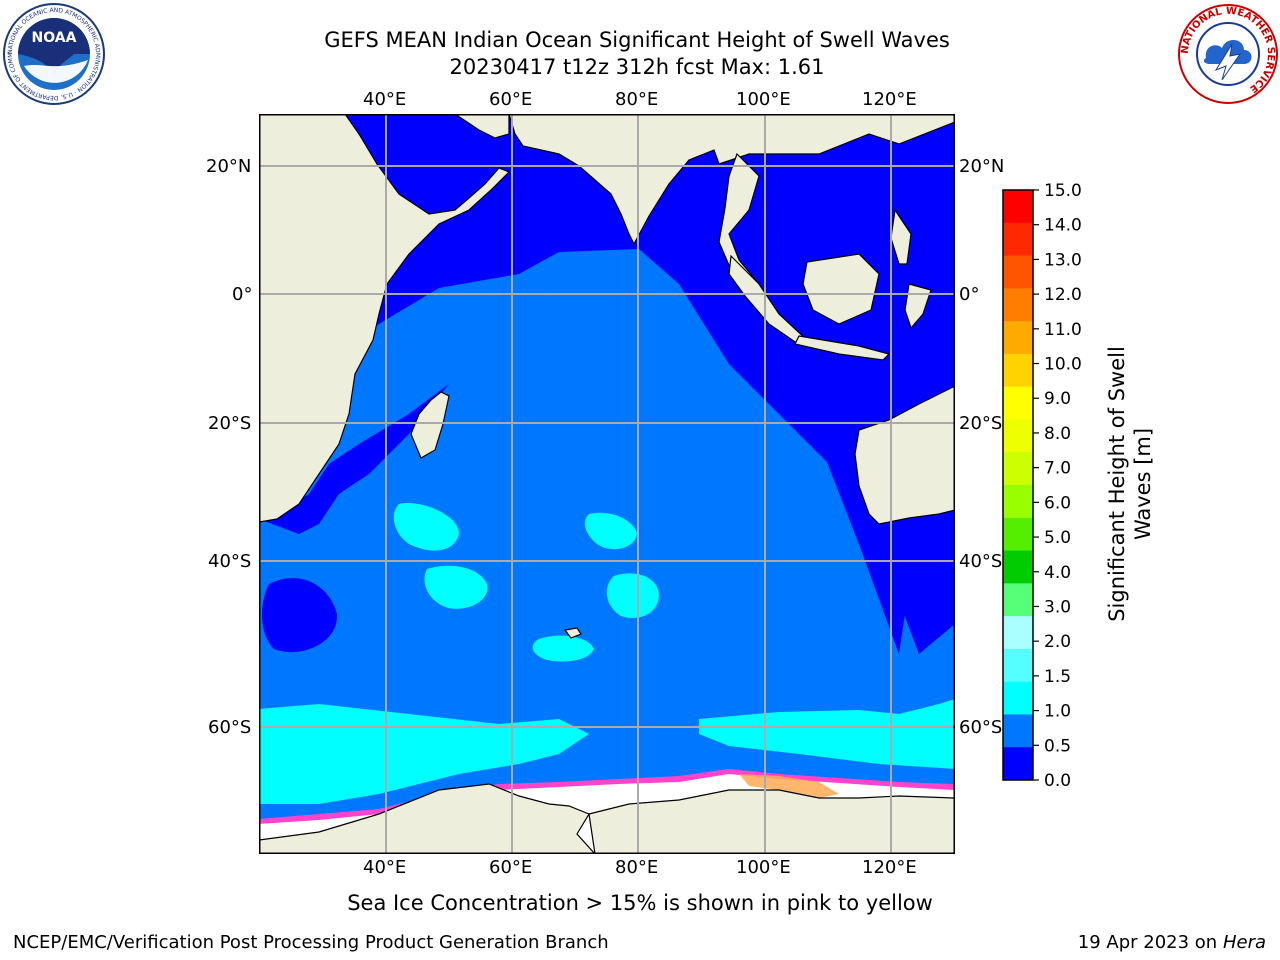 The height and width of the screenshot is (960, 1280). I want to click on nws-logo: NATIONAL WEATHER SERVICE, so click(1228, 54).